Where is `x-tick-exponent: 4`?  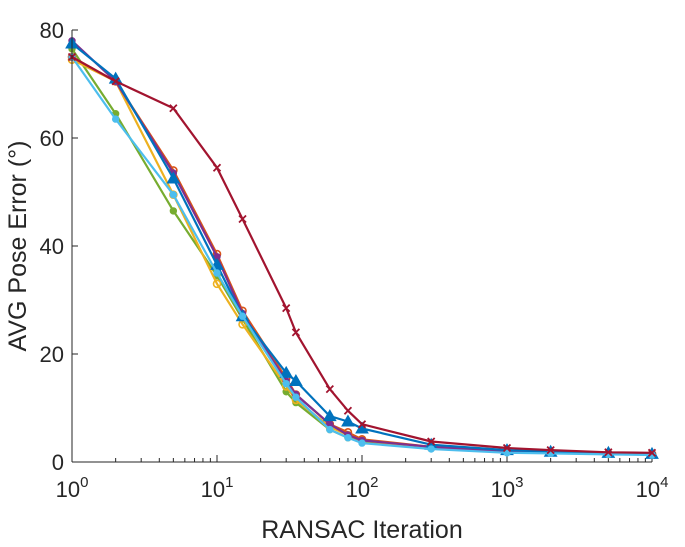 x-tick-exponent: 4 is located at coordinates (664, 482).